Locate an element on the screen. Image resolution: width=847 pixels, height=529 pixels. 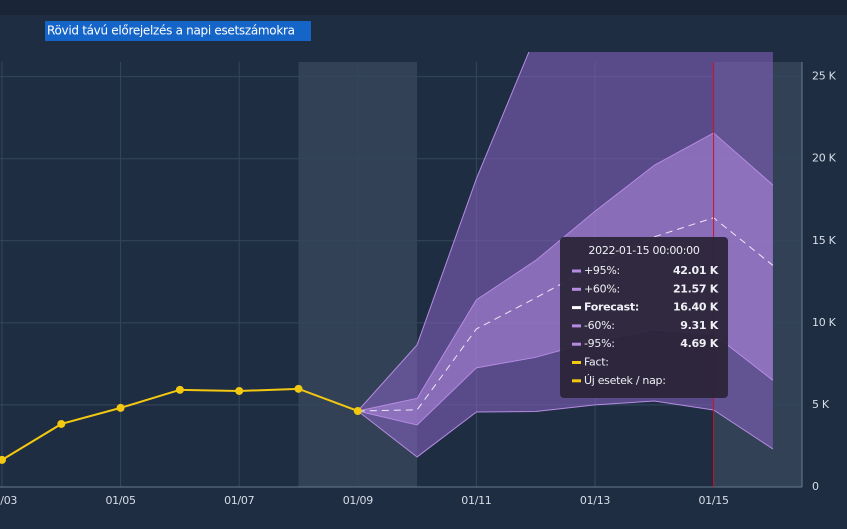
tooltip-name: Forecast: is located at coordinates (611, 307).